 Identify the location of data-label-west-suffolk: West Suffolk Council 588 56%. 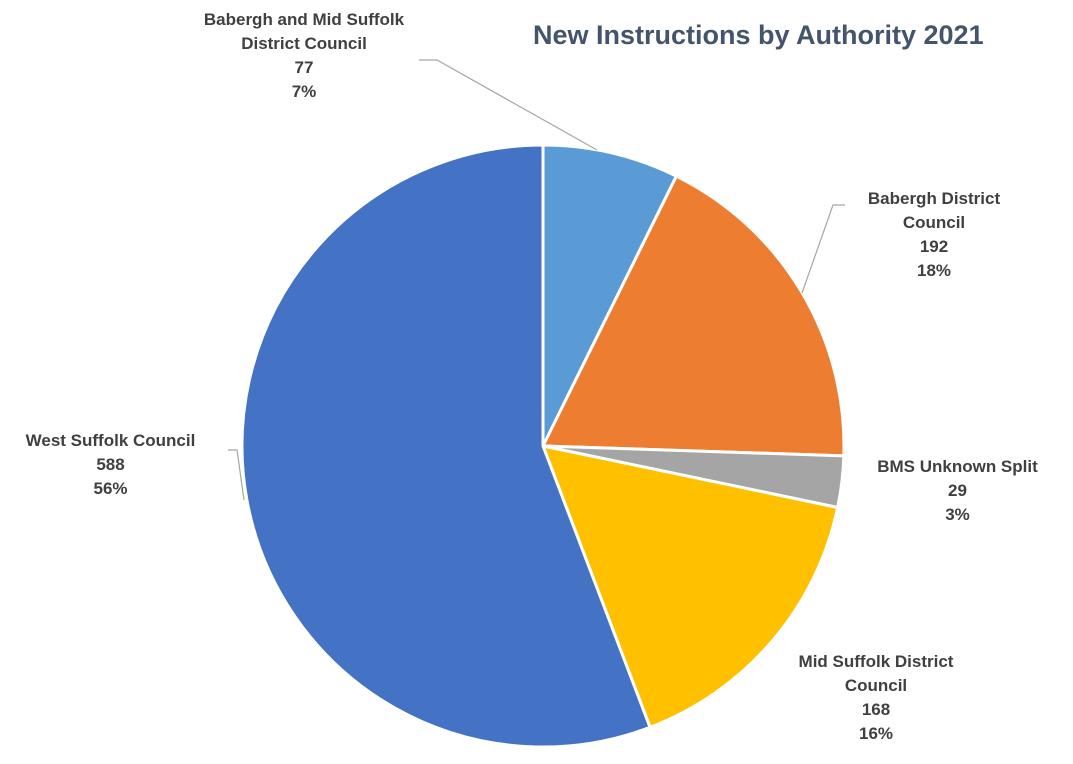
(110, 465).